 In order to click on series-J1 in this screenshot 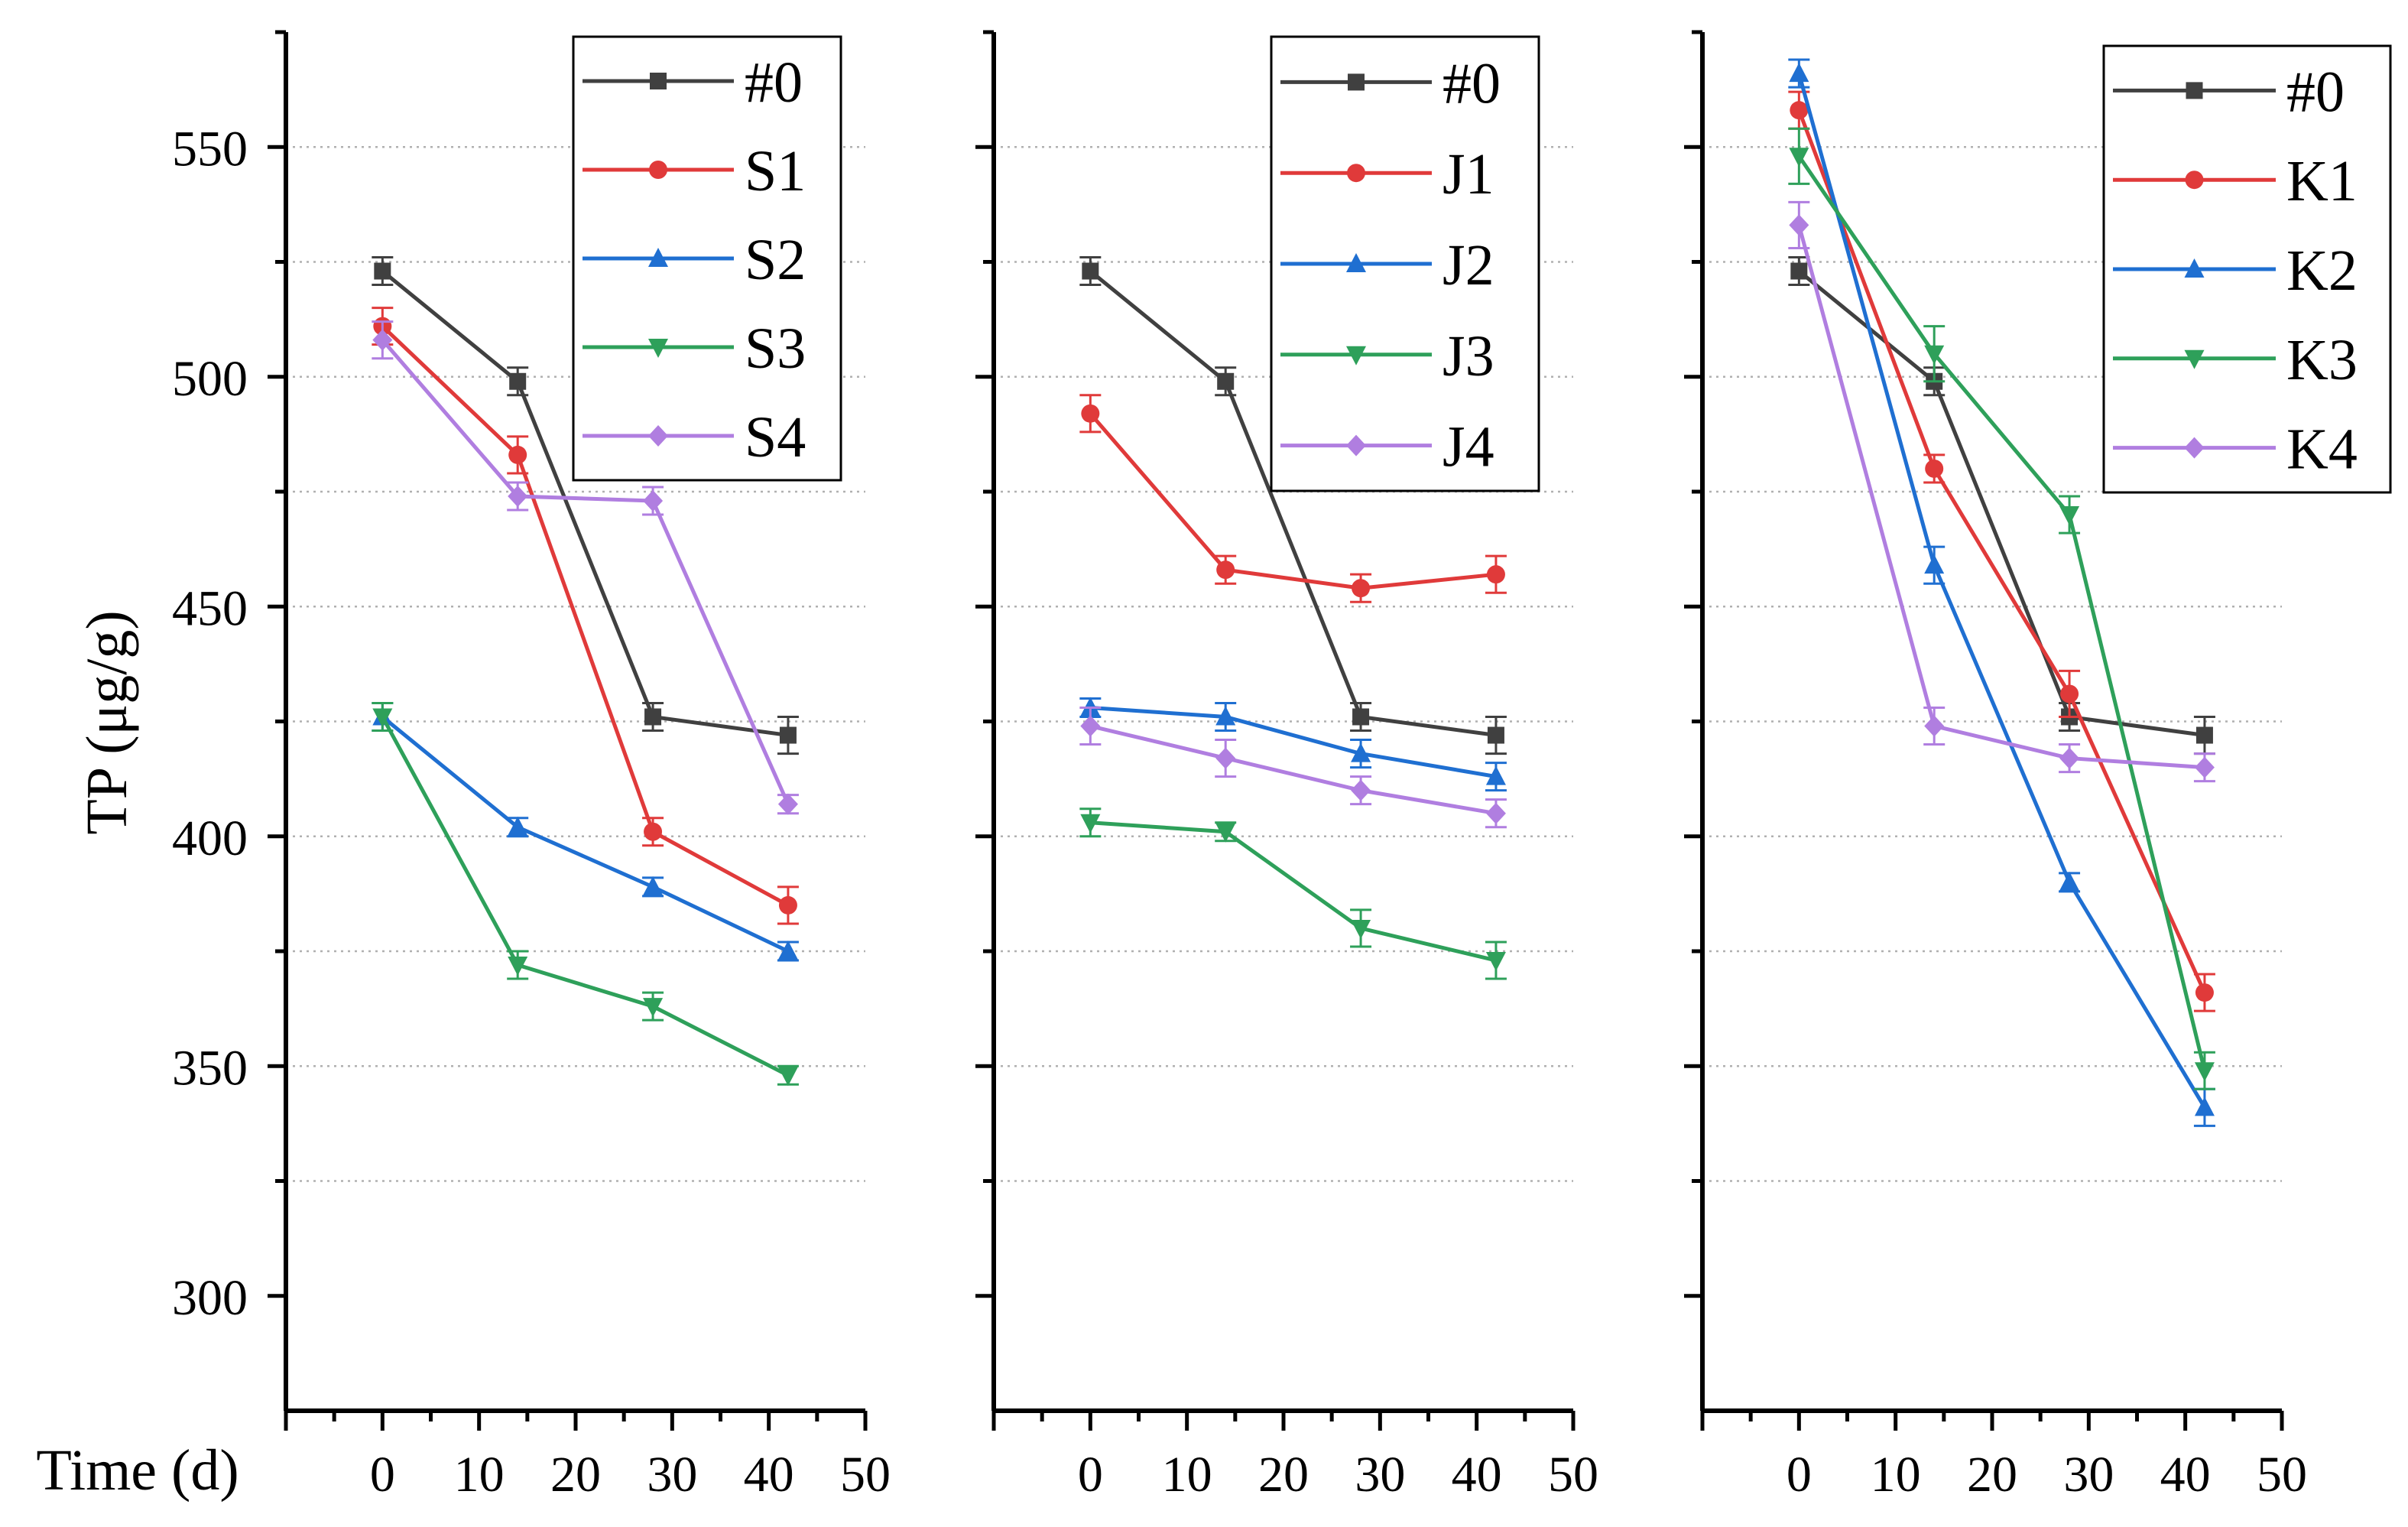, I will do `click(1293, 498)`.